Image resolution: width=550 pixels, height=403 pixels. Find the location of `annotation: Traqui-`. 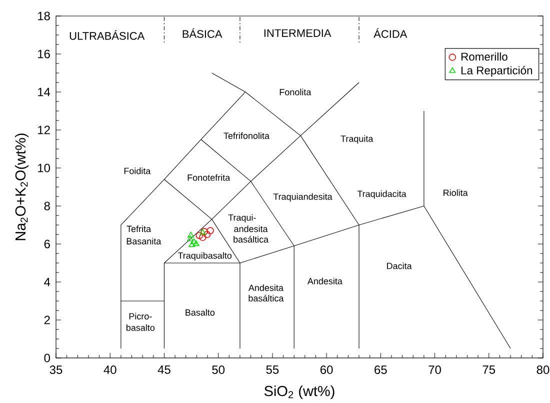

annotation: Traqui- is located at coordinates (242, 218).